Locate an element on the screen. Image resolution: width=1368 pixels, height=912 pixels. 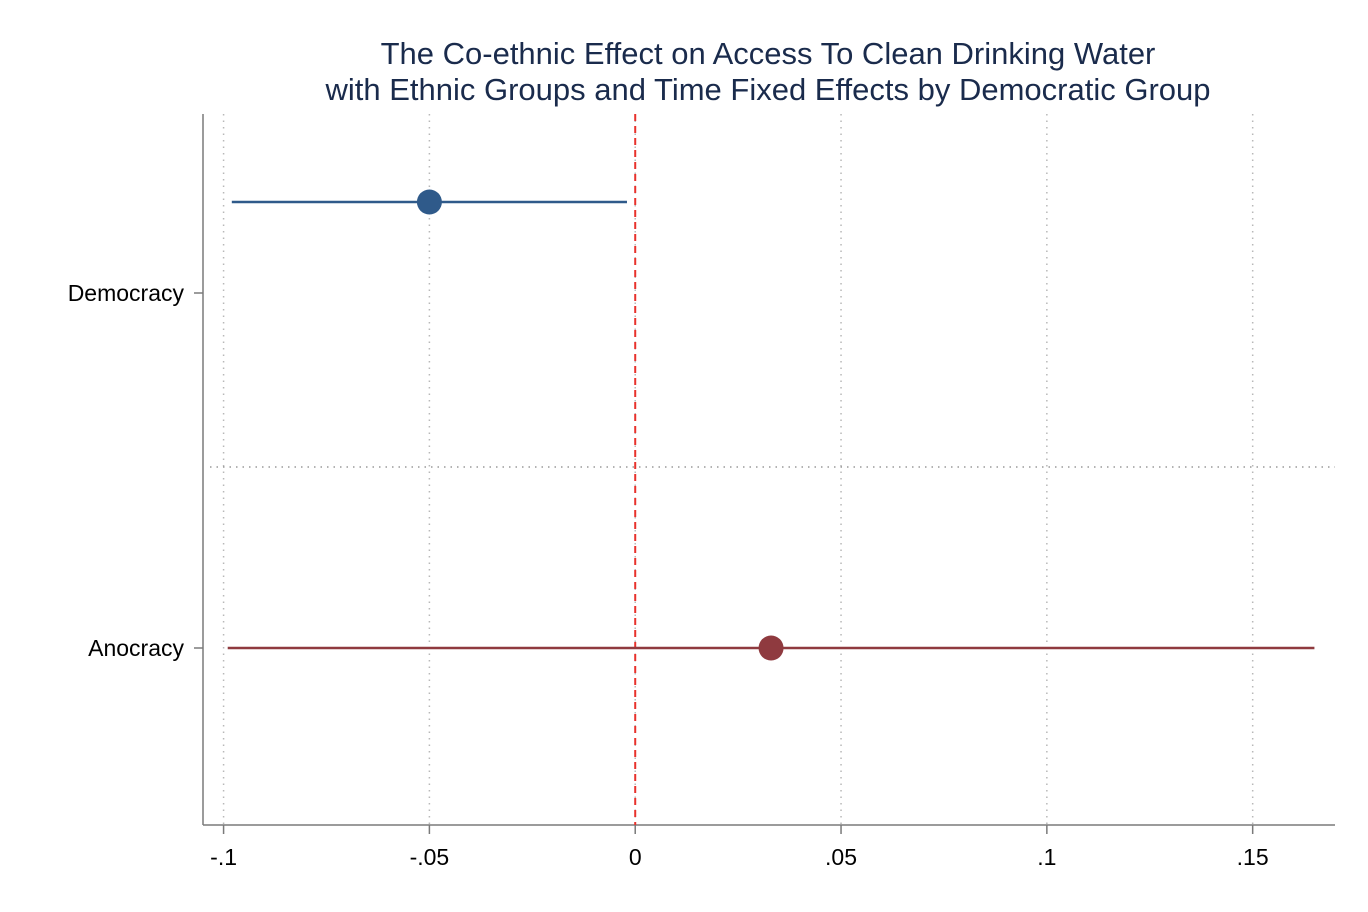
x-tick-label: -.05 is located at coordinates (430, 857).